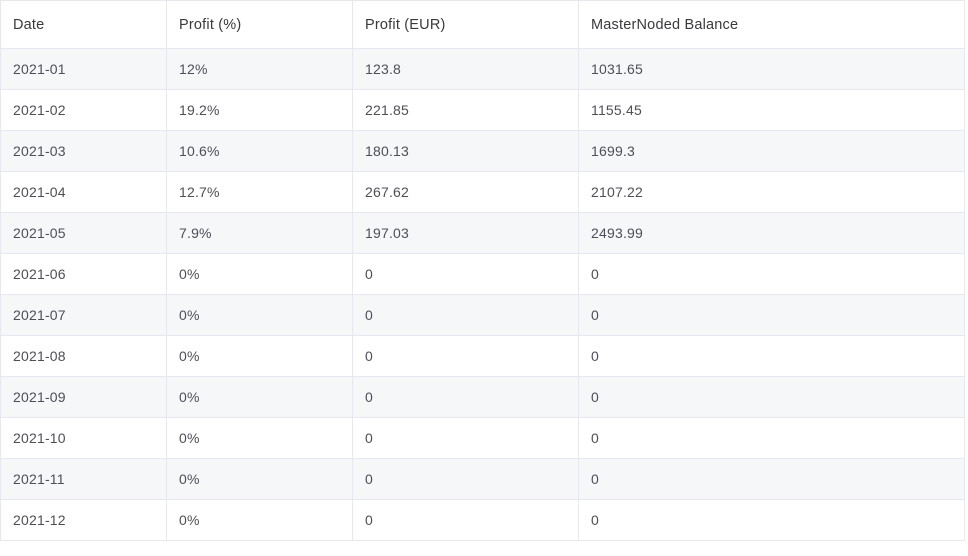 This screenshot has width=968, height=556. What do you see at coordinates (259, 69) in the screenshot?
I see `cell-profit-pct: 12%` at bounding box center [259, 69].